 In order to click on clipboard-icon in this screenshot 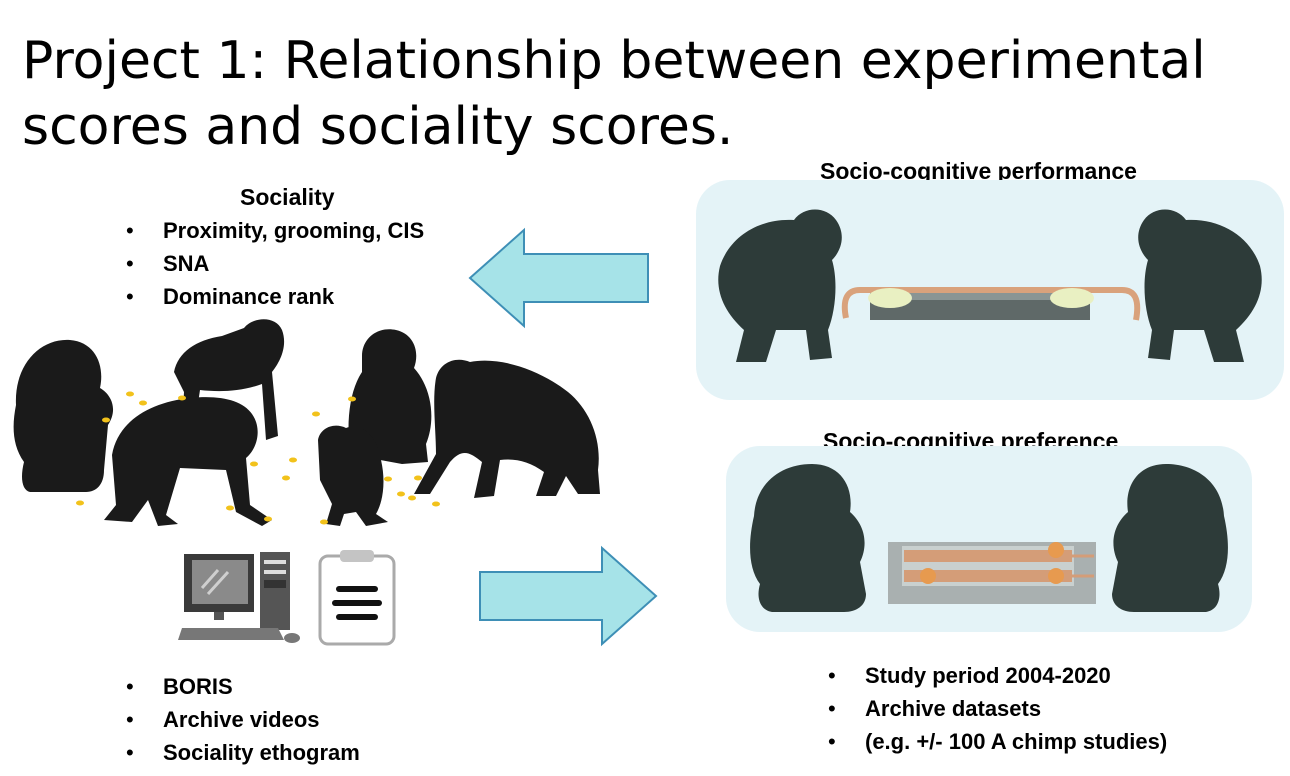, I will do `click(357, 598)`.